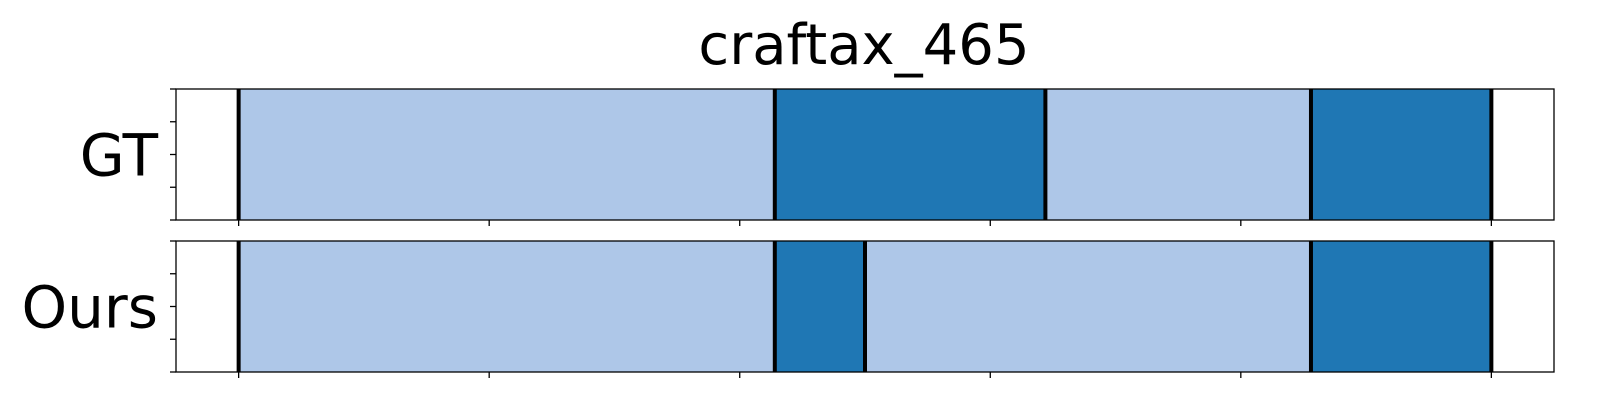 The image size is (1600, 400). Describe the element at coordinates (119, 156) in the screenshot. I see `row-label-gt: GT` at that location.